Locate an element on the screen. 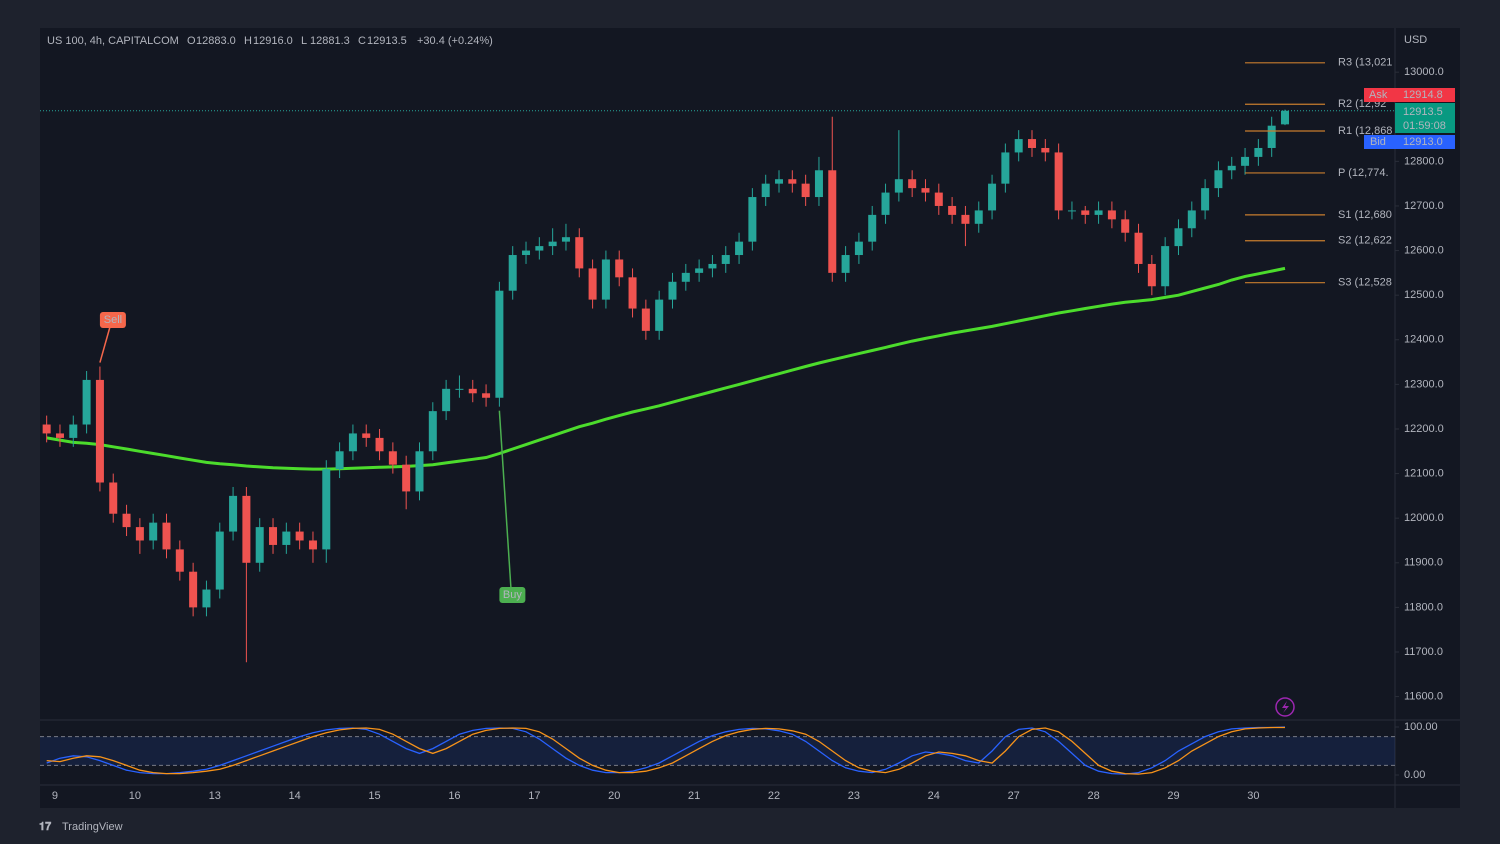 The width and height of the screenshot is (1500, 844). y-tick-label: 12700.0 is located at coordinates (1424, 206).